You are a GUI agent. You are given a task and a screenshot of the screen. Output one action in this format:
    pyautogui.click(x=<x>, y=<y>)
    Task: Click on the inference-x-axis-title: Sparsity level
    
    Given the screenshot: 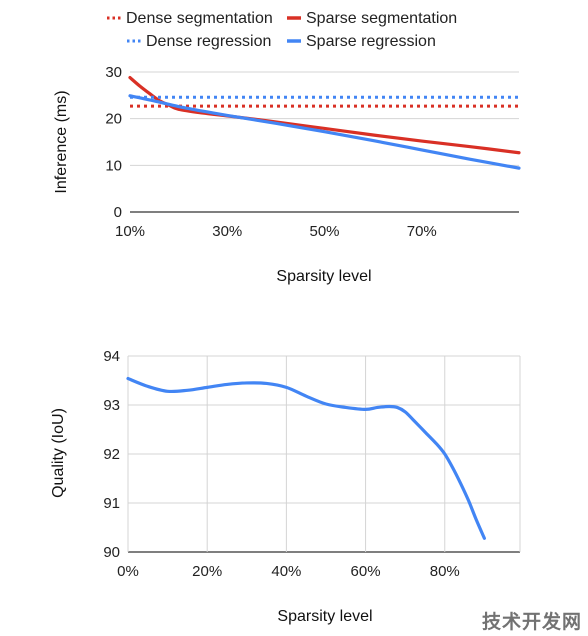 What is the action you would take?
    pyautogui.click(x=323, y=276)
    